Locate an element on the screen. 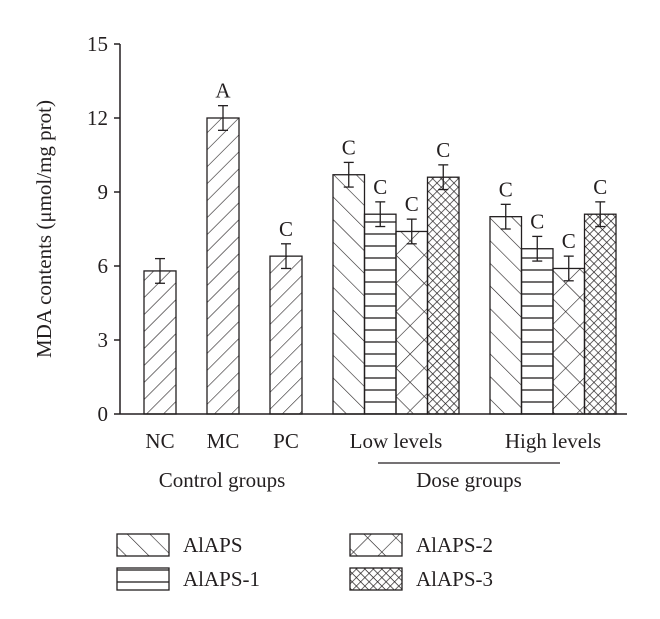 Image resolution: width=660 pixels, height=619 pixels. x-tick-label: High levels is located at coordinates (553, 441).